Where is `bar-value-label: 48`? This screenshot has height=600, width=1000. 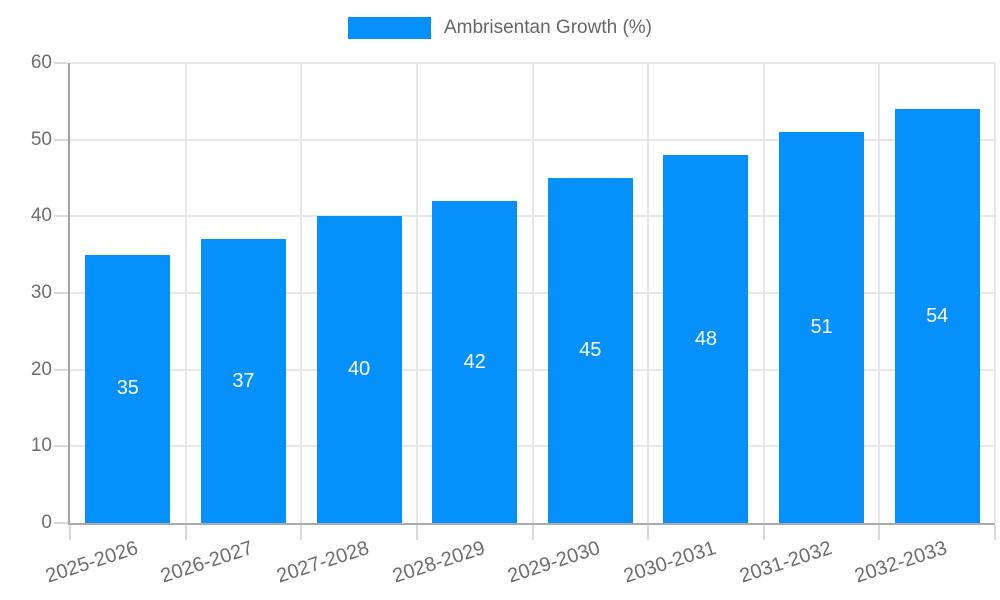 bar-value-label: 48 is located at coordinates (706, 338).